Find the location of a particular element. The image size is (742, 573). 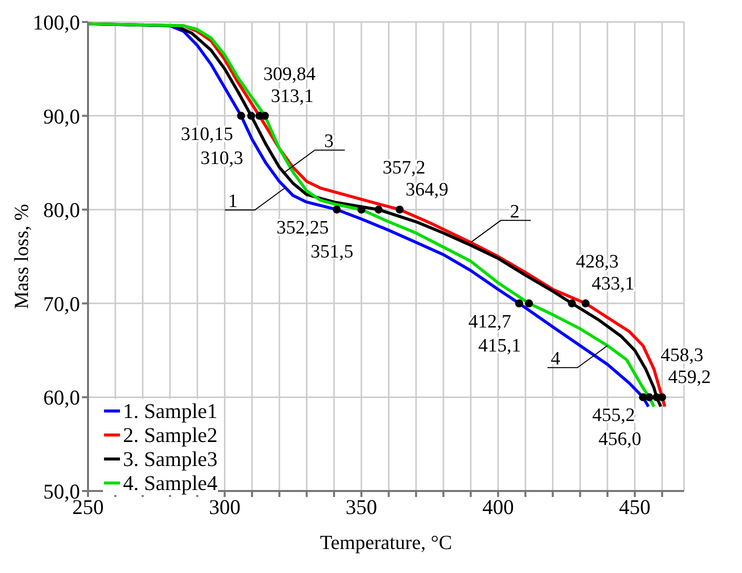

x-tick-label: 400 is located at coordinates (498, 506).